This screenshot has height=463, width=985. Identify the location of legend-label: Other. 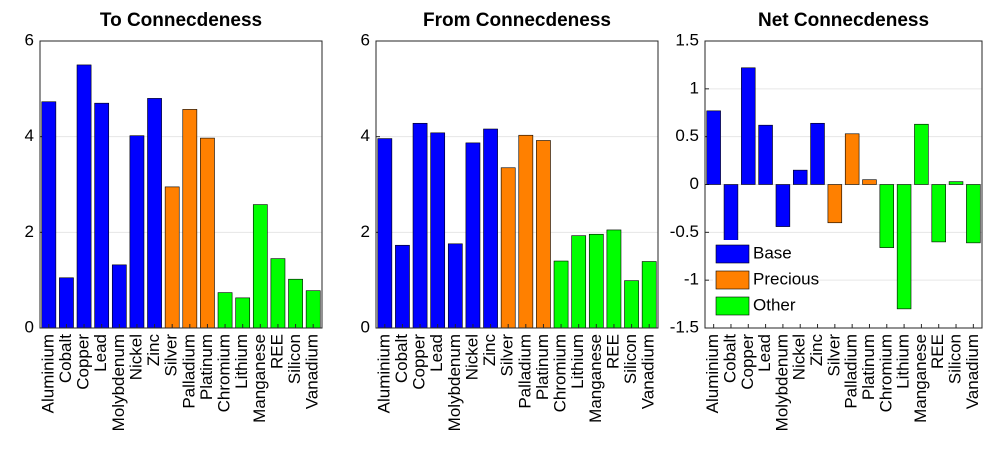
(774, 304).